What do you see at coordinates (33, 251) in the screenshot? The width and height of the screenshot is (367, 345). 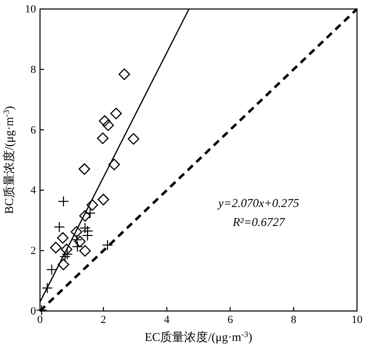 I see `y-tick-label: 2` at bounding box center [33, 251].